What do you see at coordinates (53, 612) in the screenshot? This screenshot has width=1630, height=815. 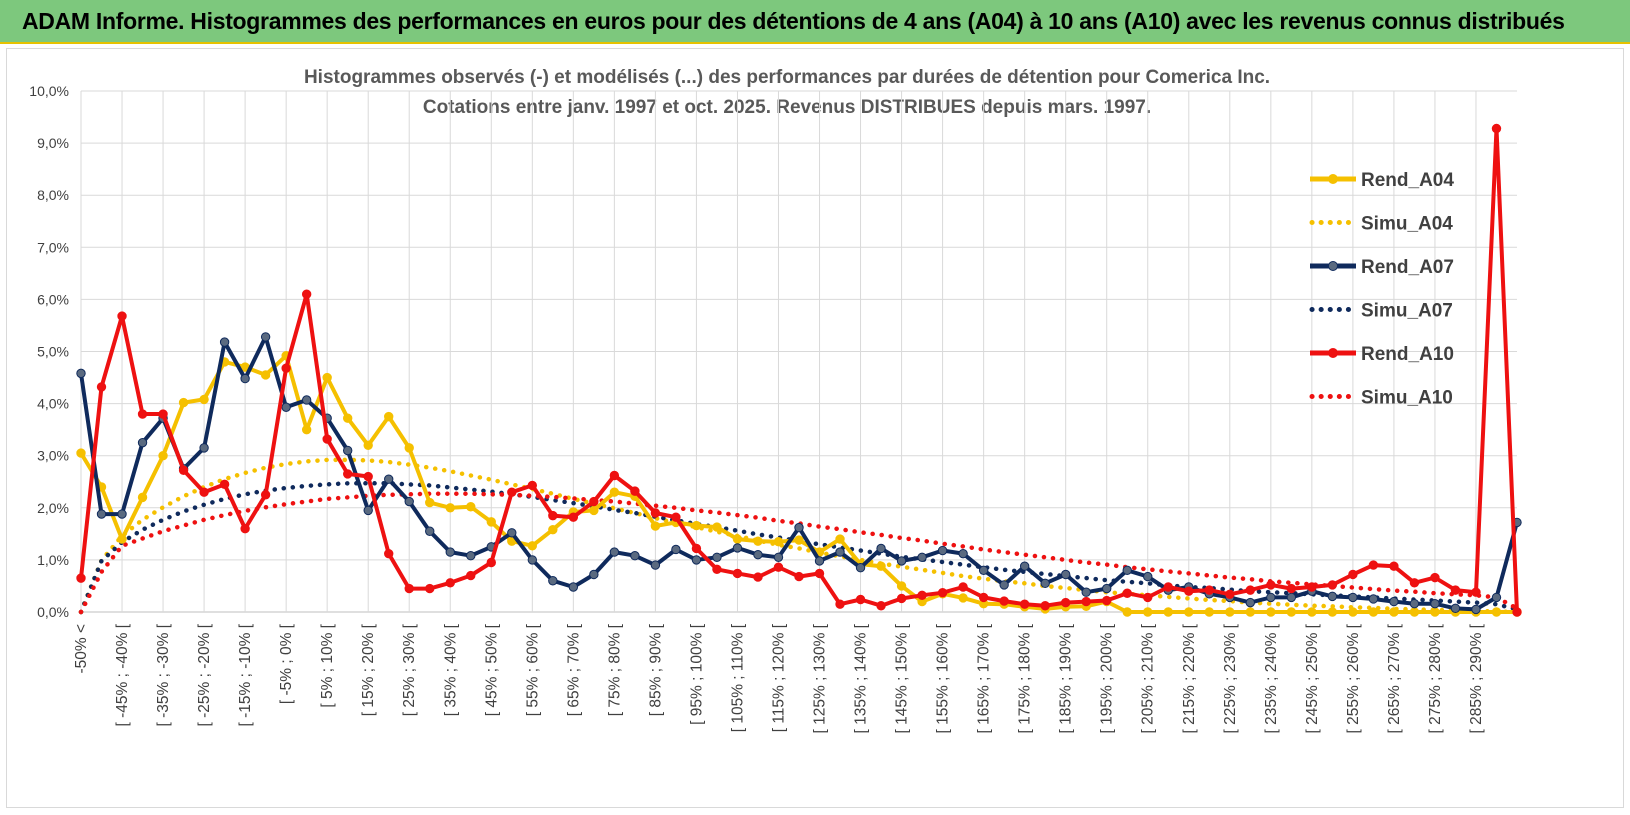 I see `y-tick-label: 0,0%` at bounding box center [53, 612].